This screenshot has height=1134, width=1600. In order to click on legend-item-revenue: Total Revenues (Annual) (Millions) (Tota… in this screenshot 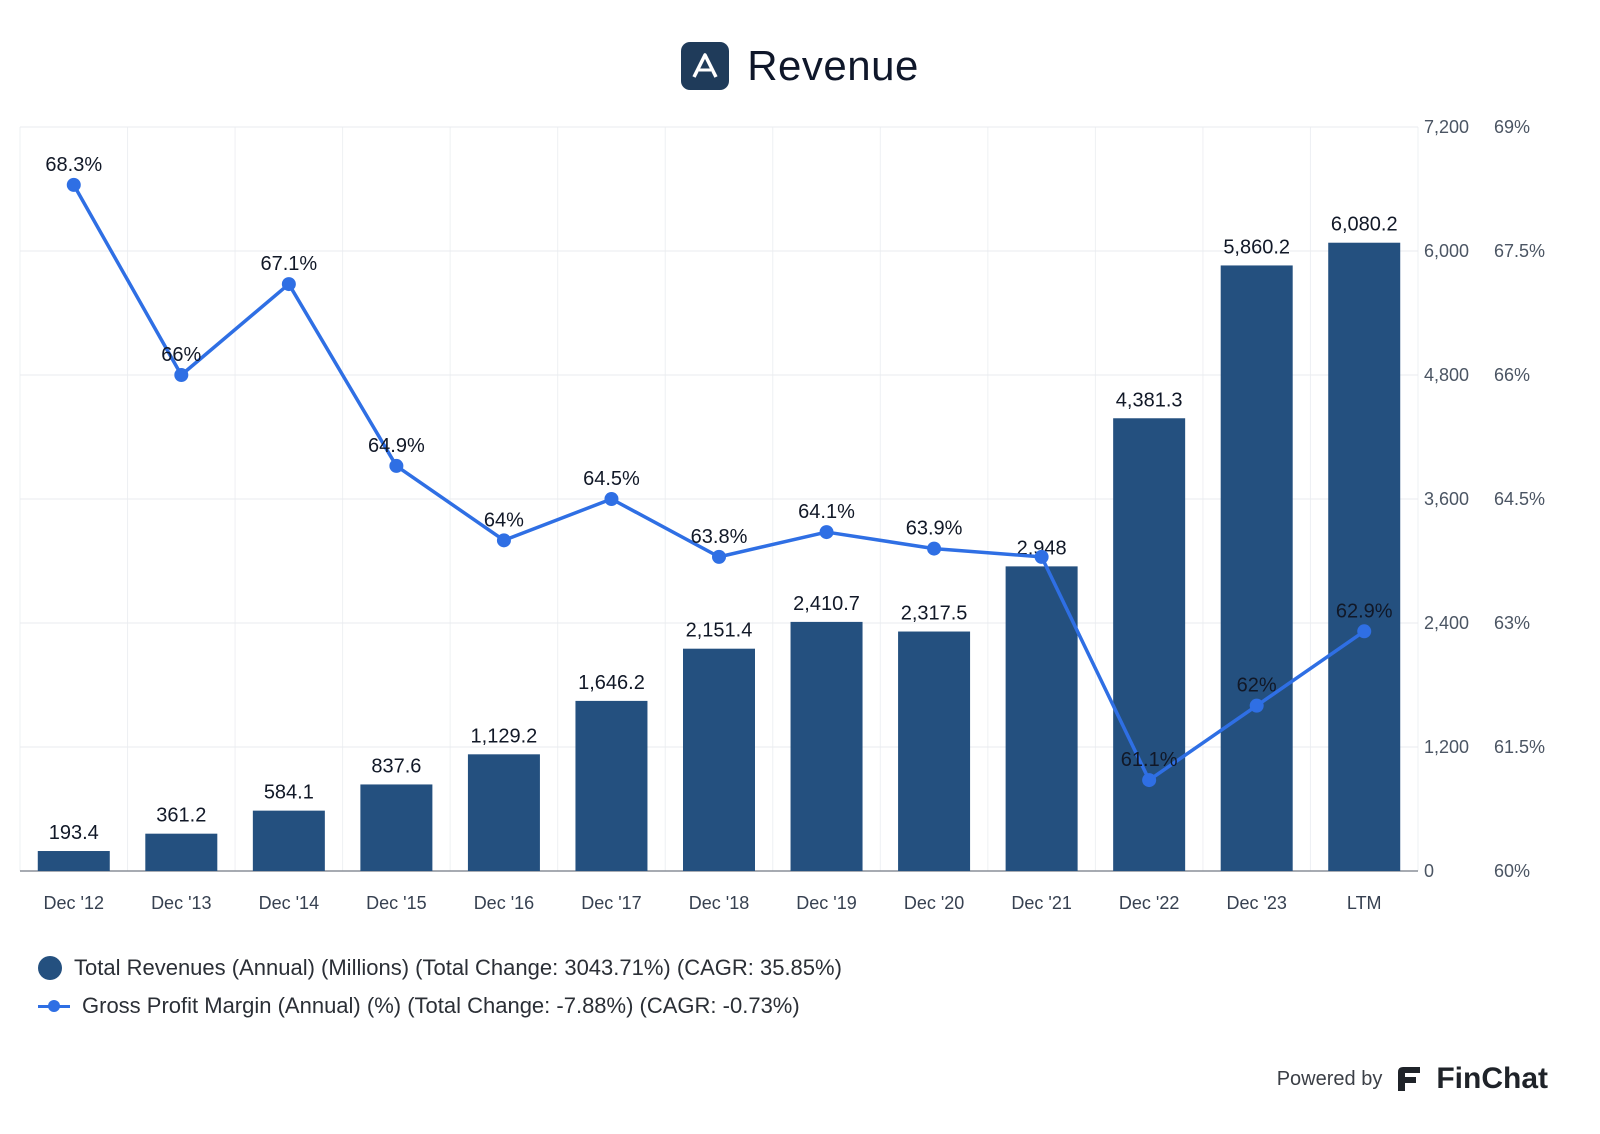, I will do `click(440, 968)`.